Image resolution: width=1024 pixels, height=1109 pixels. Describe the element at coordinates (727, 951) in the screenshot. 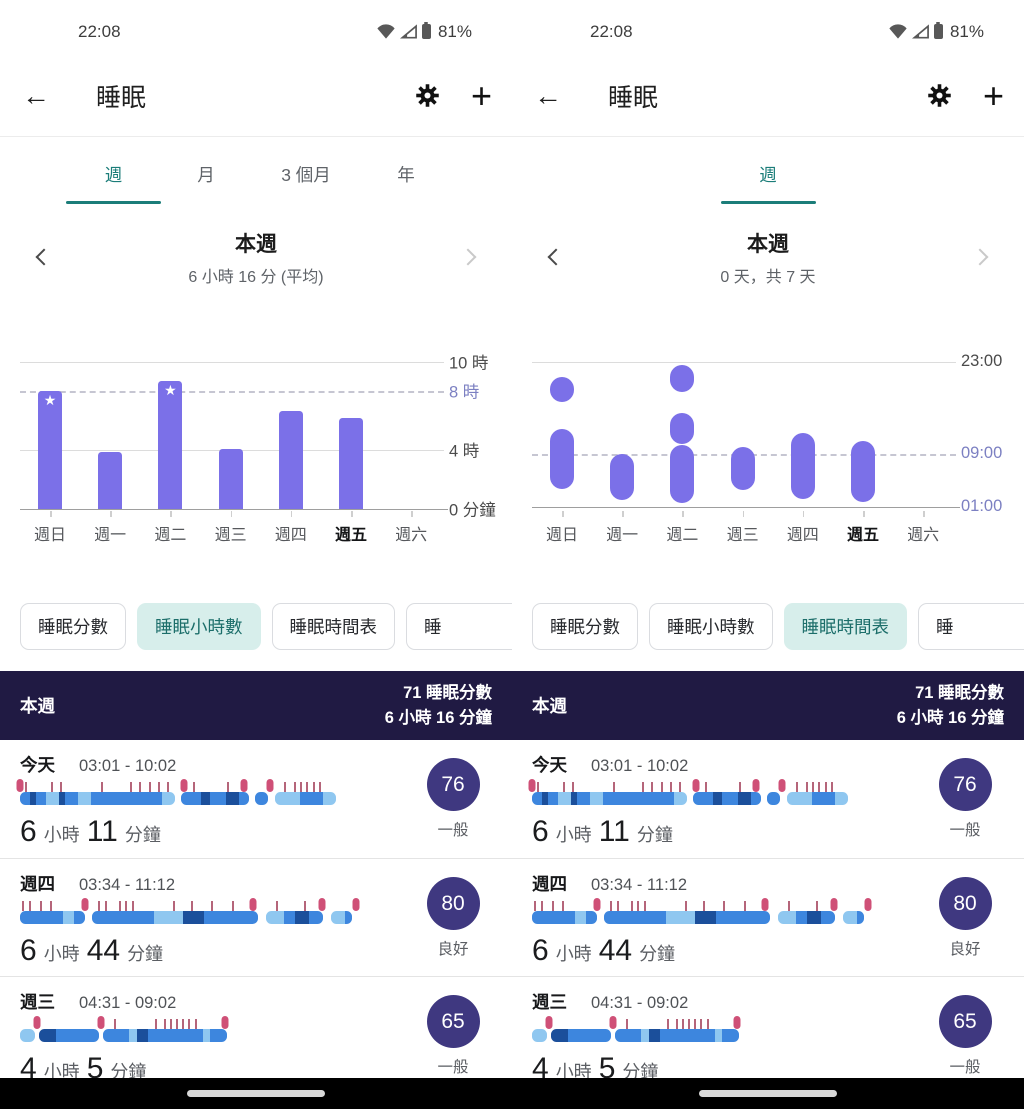

I see `sleep-duration: 6 小時 44 分鐘` at that location.